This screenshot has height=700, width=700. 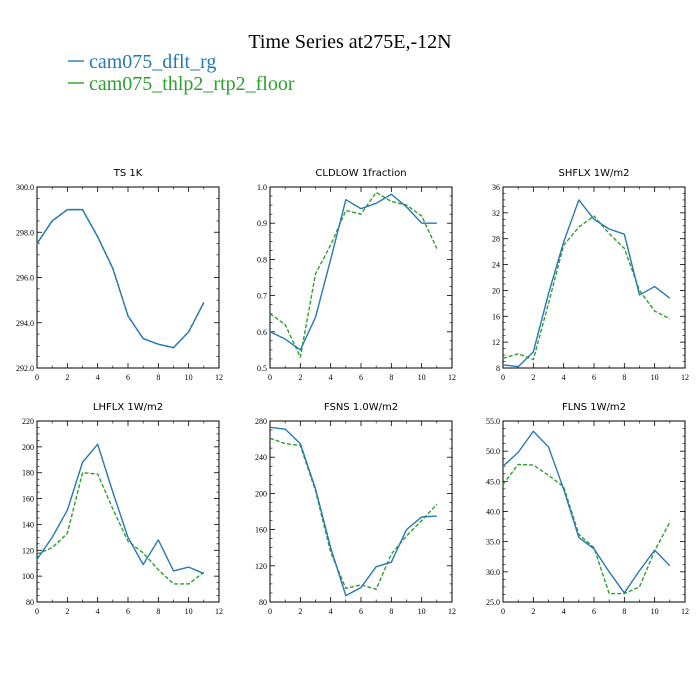 I want to click on panel-title: FSNS 1.0W/m2, so click(x=361, y=407).